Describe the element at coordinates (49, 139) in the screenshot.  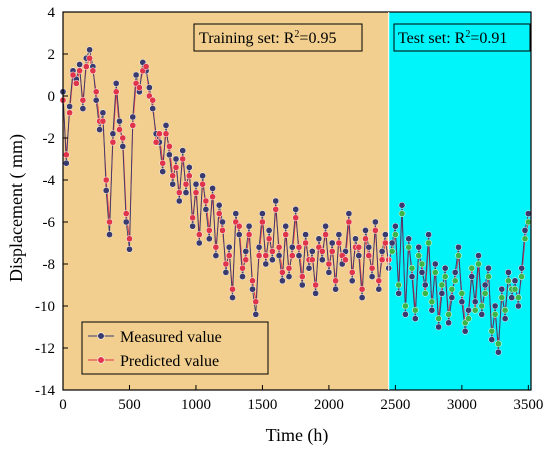
I see `y-tick-label: -2` at that location.